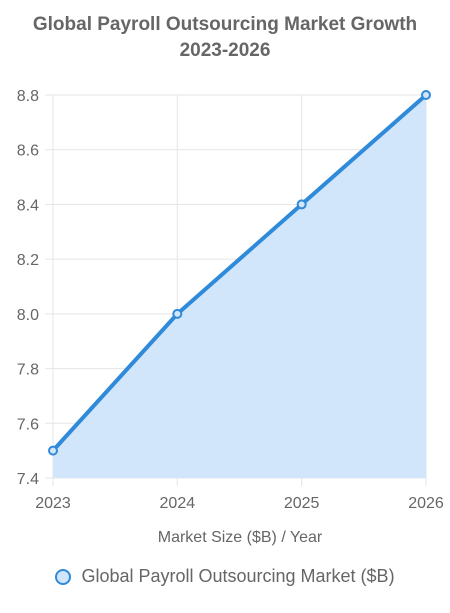 The width and height of the screenshot is (450, 613). Describe the element at coordinates (28, 288) in the screenshot. I see `y-tick-labels: 7.4 7.6 7.8 8.0 8.2 8.4 8.6 8.8` at that location.